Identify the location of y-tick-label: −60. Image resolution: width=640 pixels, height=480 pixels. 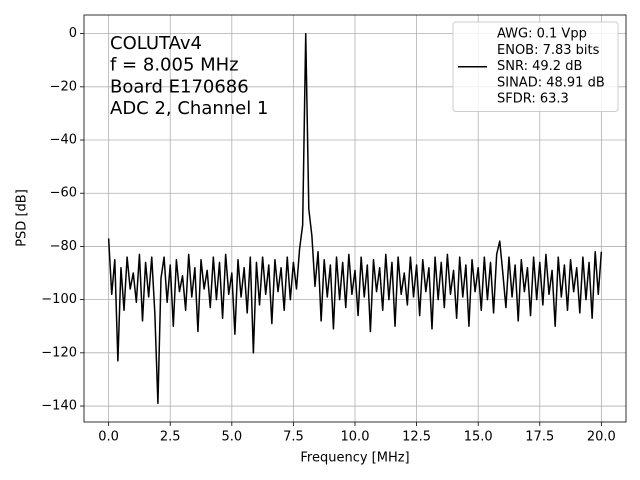
(63, 193).